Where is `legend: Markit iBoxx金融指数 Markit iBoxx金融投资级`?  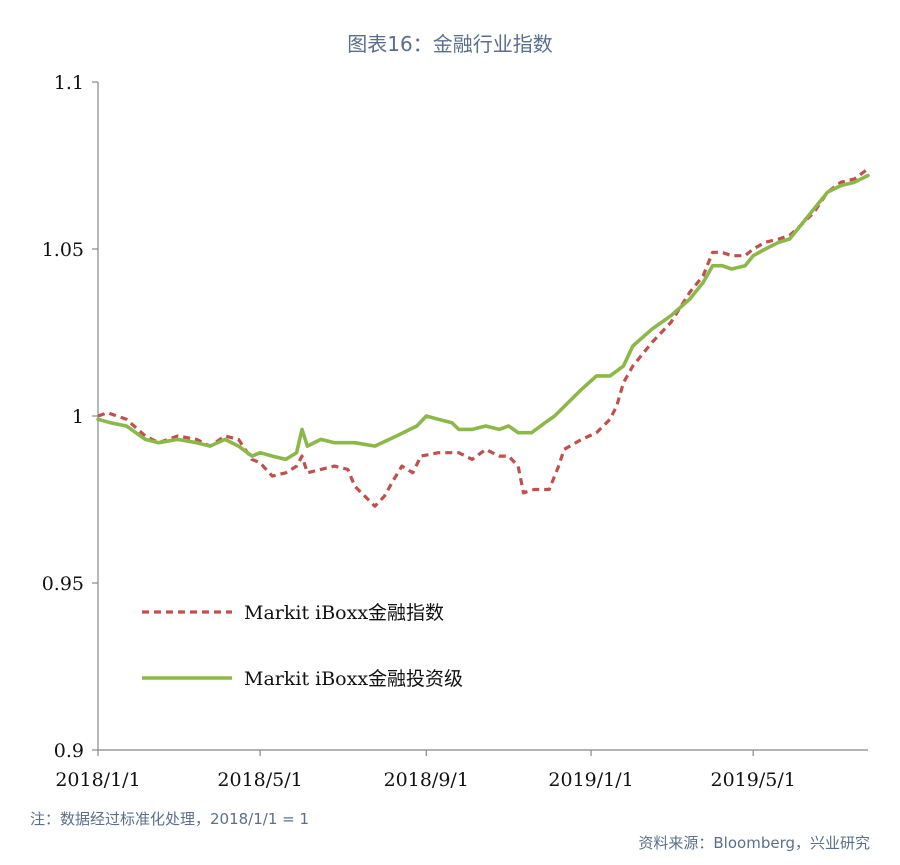
legend: Markit iBoxx金融指数 Markit iBoxx金融投资级 is located at coordinates (302, 646).